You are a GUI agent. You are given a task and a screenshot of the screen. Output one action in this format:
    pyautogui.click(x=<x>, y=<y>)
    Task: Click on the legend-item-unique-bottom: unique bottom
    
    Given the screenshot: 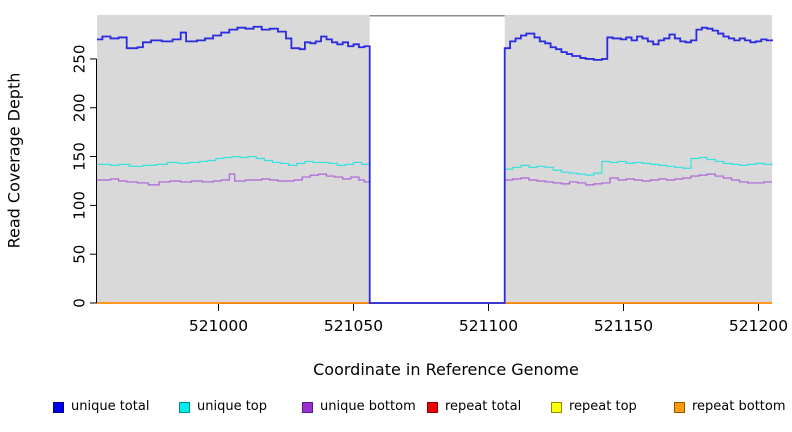 What is the action you would take?
    pyautogui.click(x=359, y=407)
    